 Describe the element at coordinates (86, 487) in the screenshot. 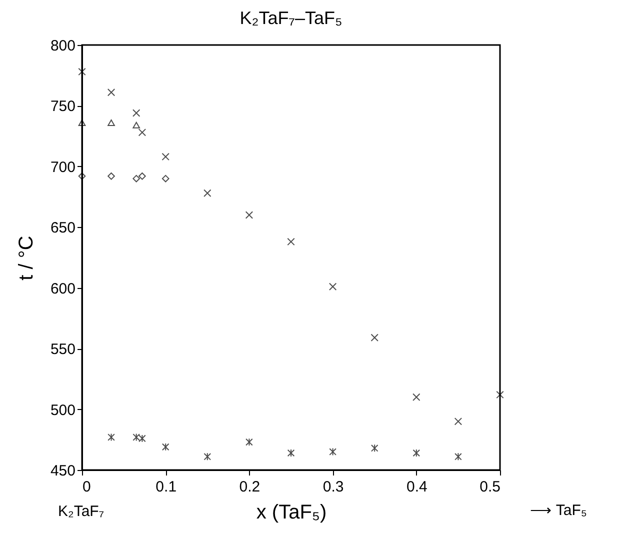

I see `x-tick-label: 0` at that location.